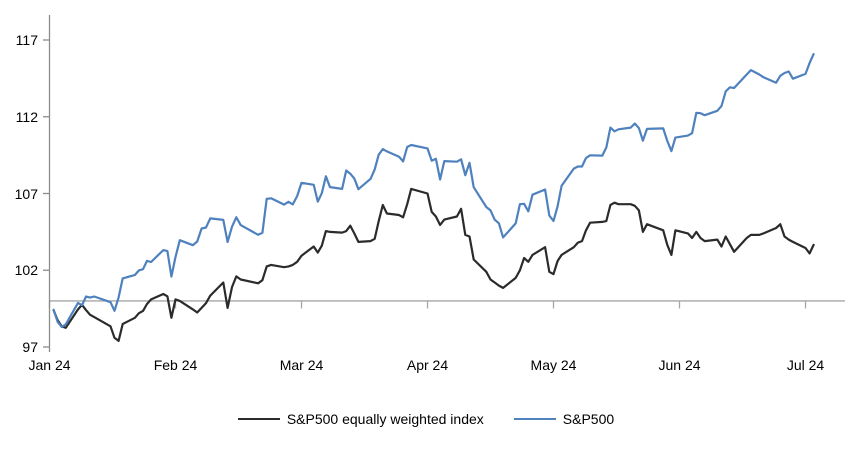  What do you see at coordinates (49, 365) in the screenshot?
I see `x-axis-tick-label: Jan 24` at bounding box center [49, 365].